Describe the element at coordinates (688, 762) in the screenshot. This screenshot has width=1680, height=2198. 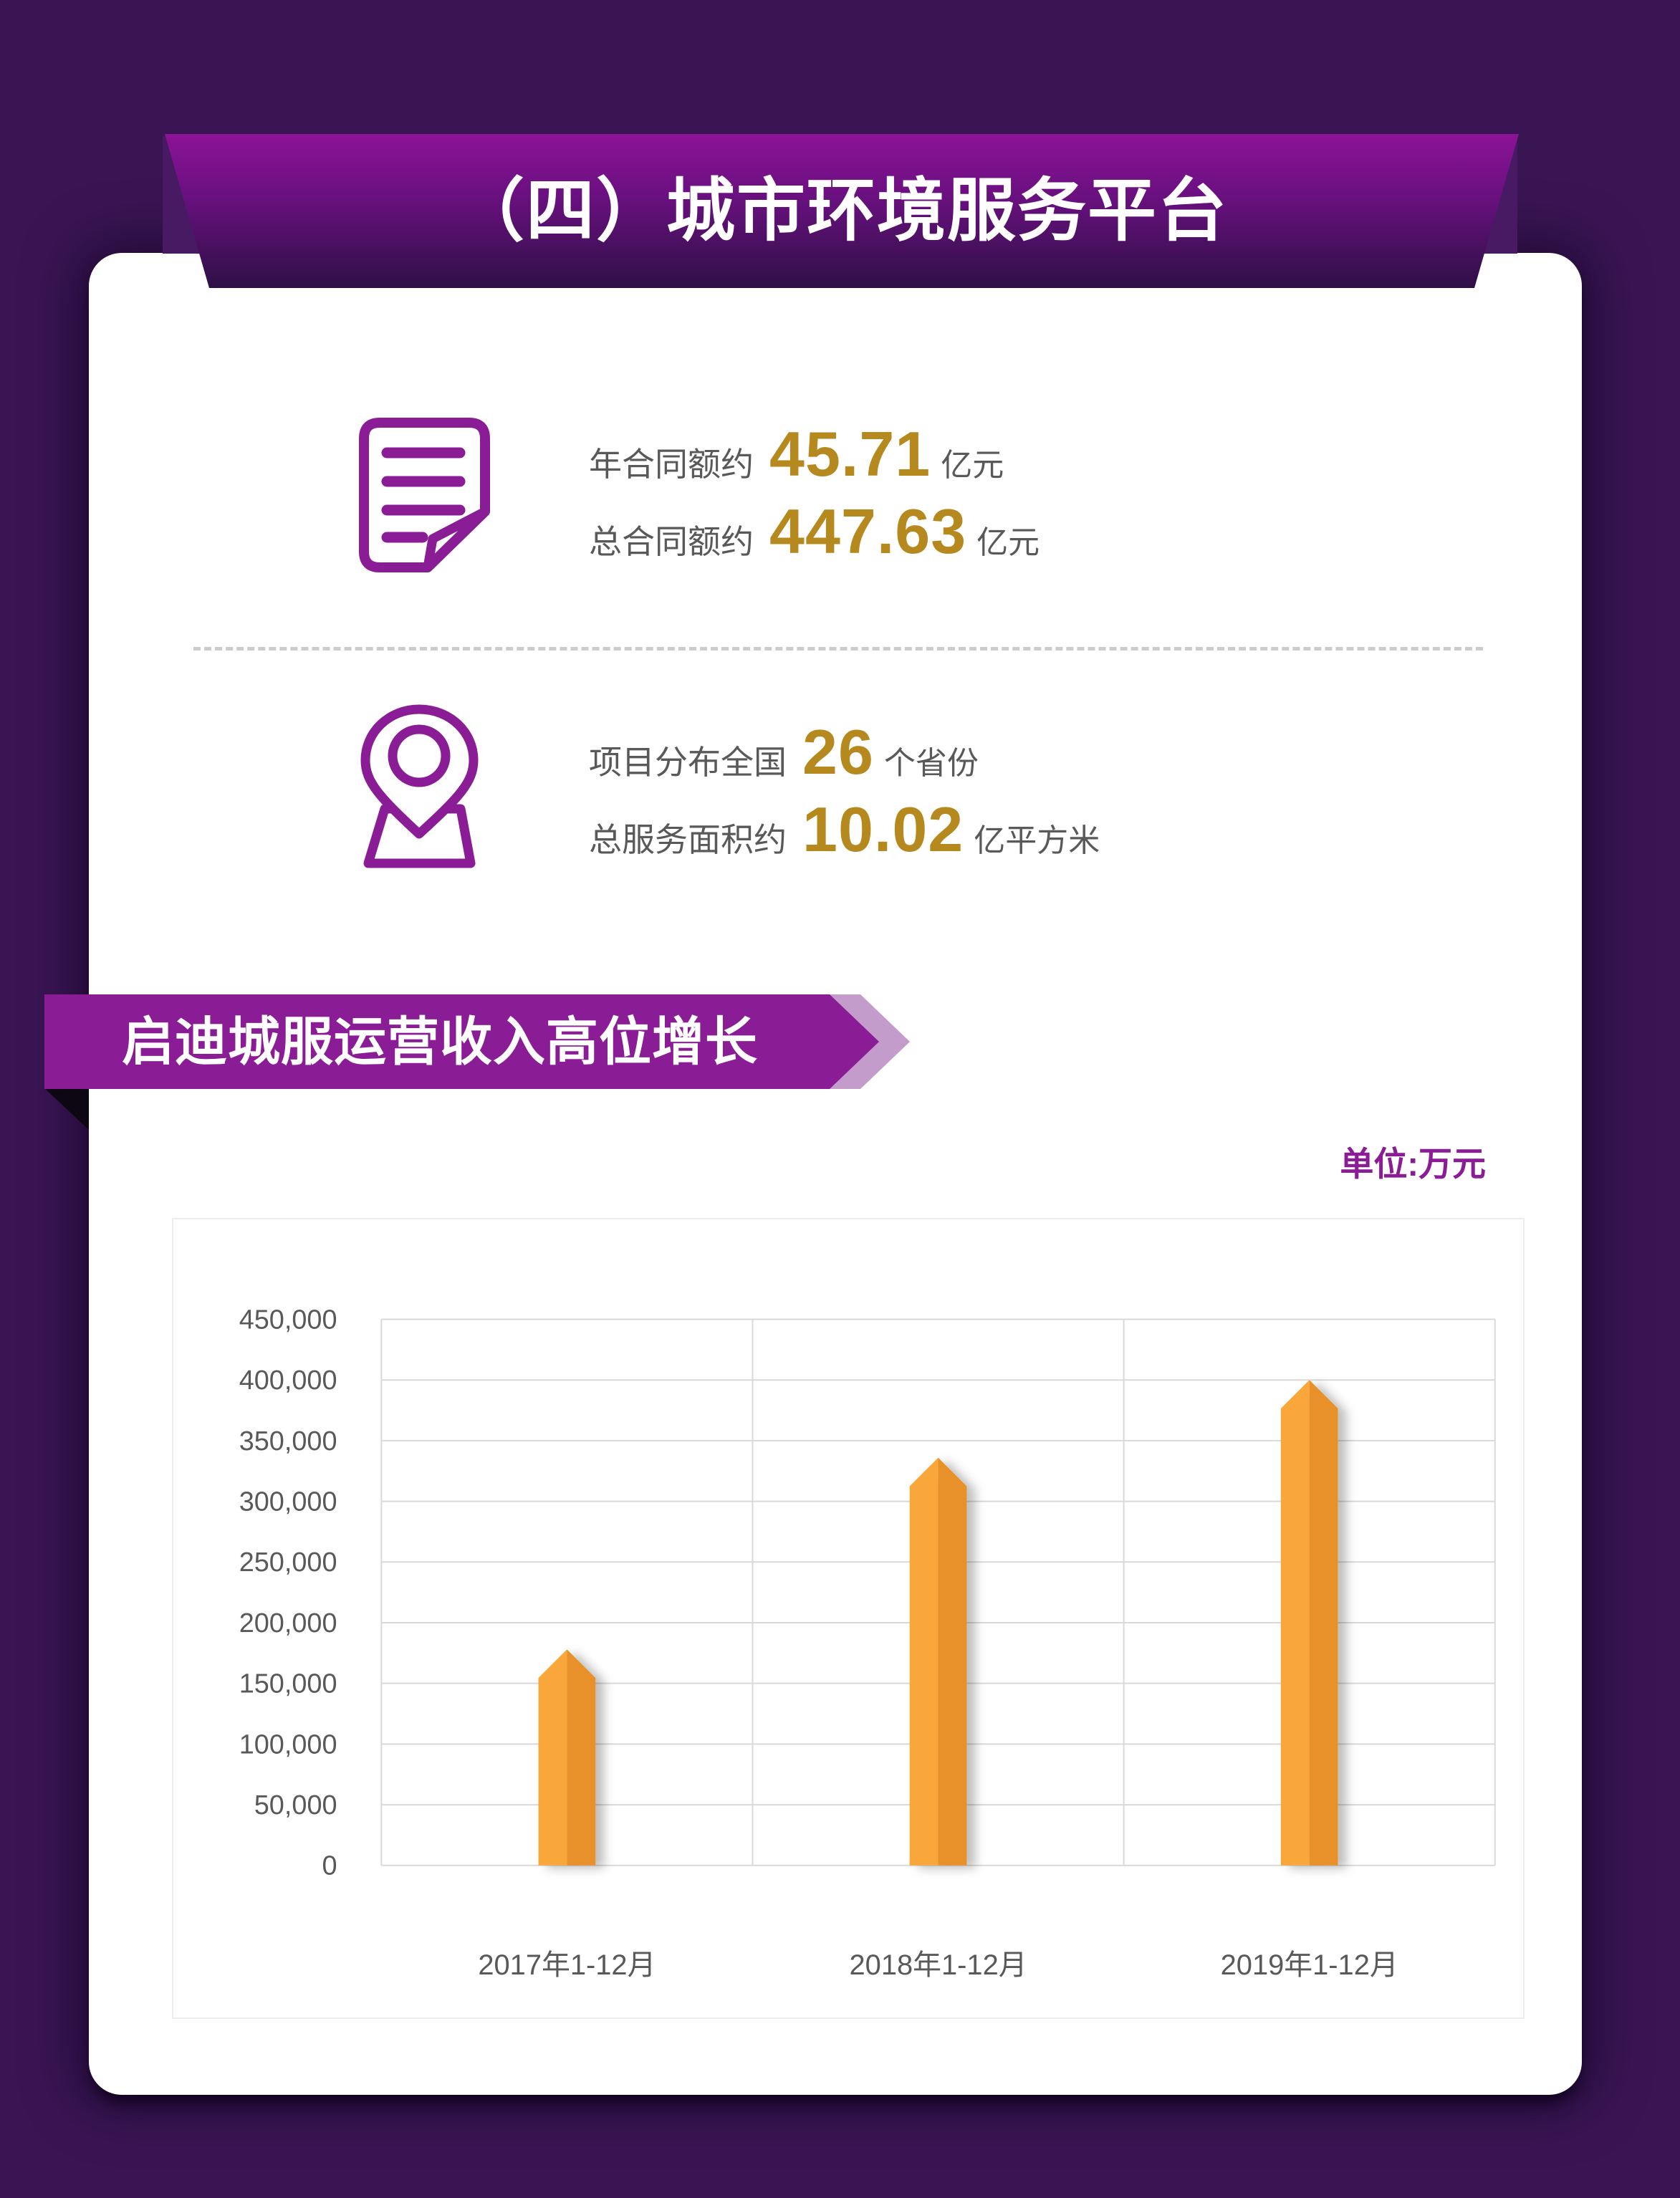
I see `stat-label: 项目分布全国` at that location.